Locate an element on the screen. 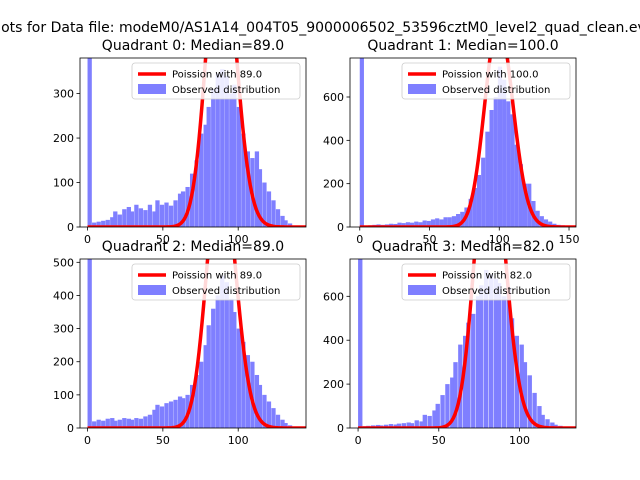 The image size is (640, 480). legend-hist-label: Observed distribution is located at coordinates (226, 291).